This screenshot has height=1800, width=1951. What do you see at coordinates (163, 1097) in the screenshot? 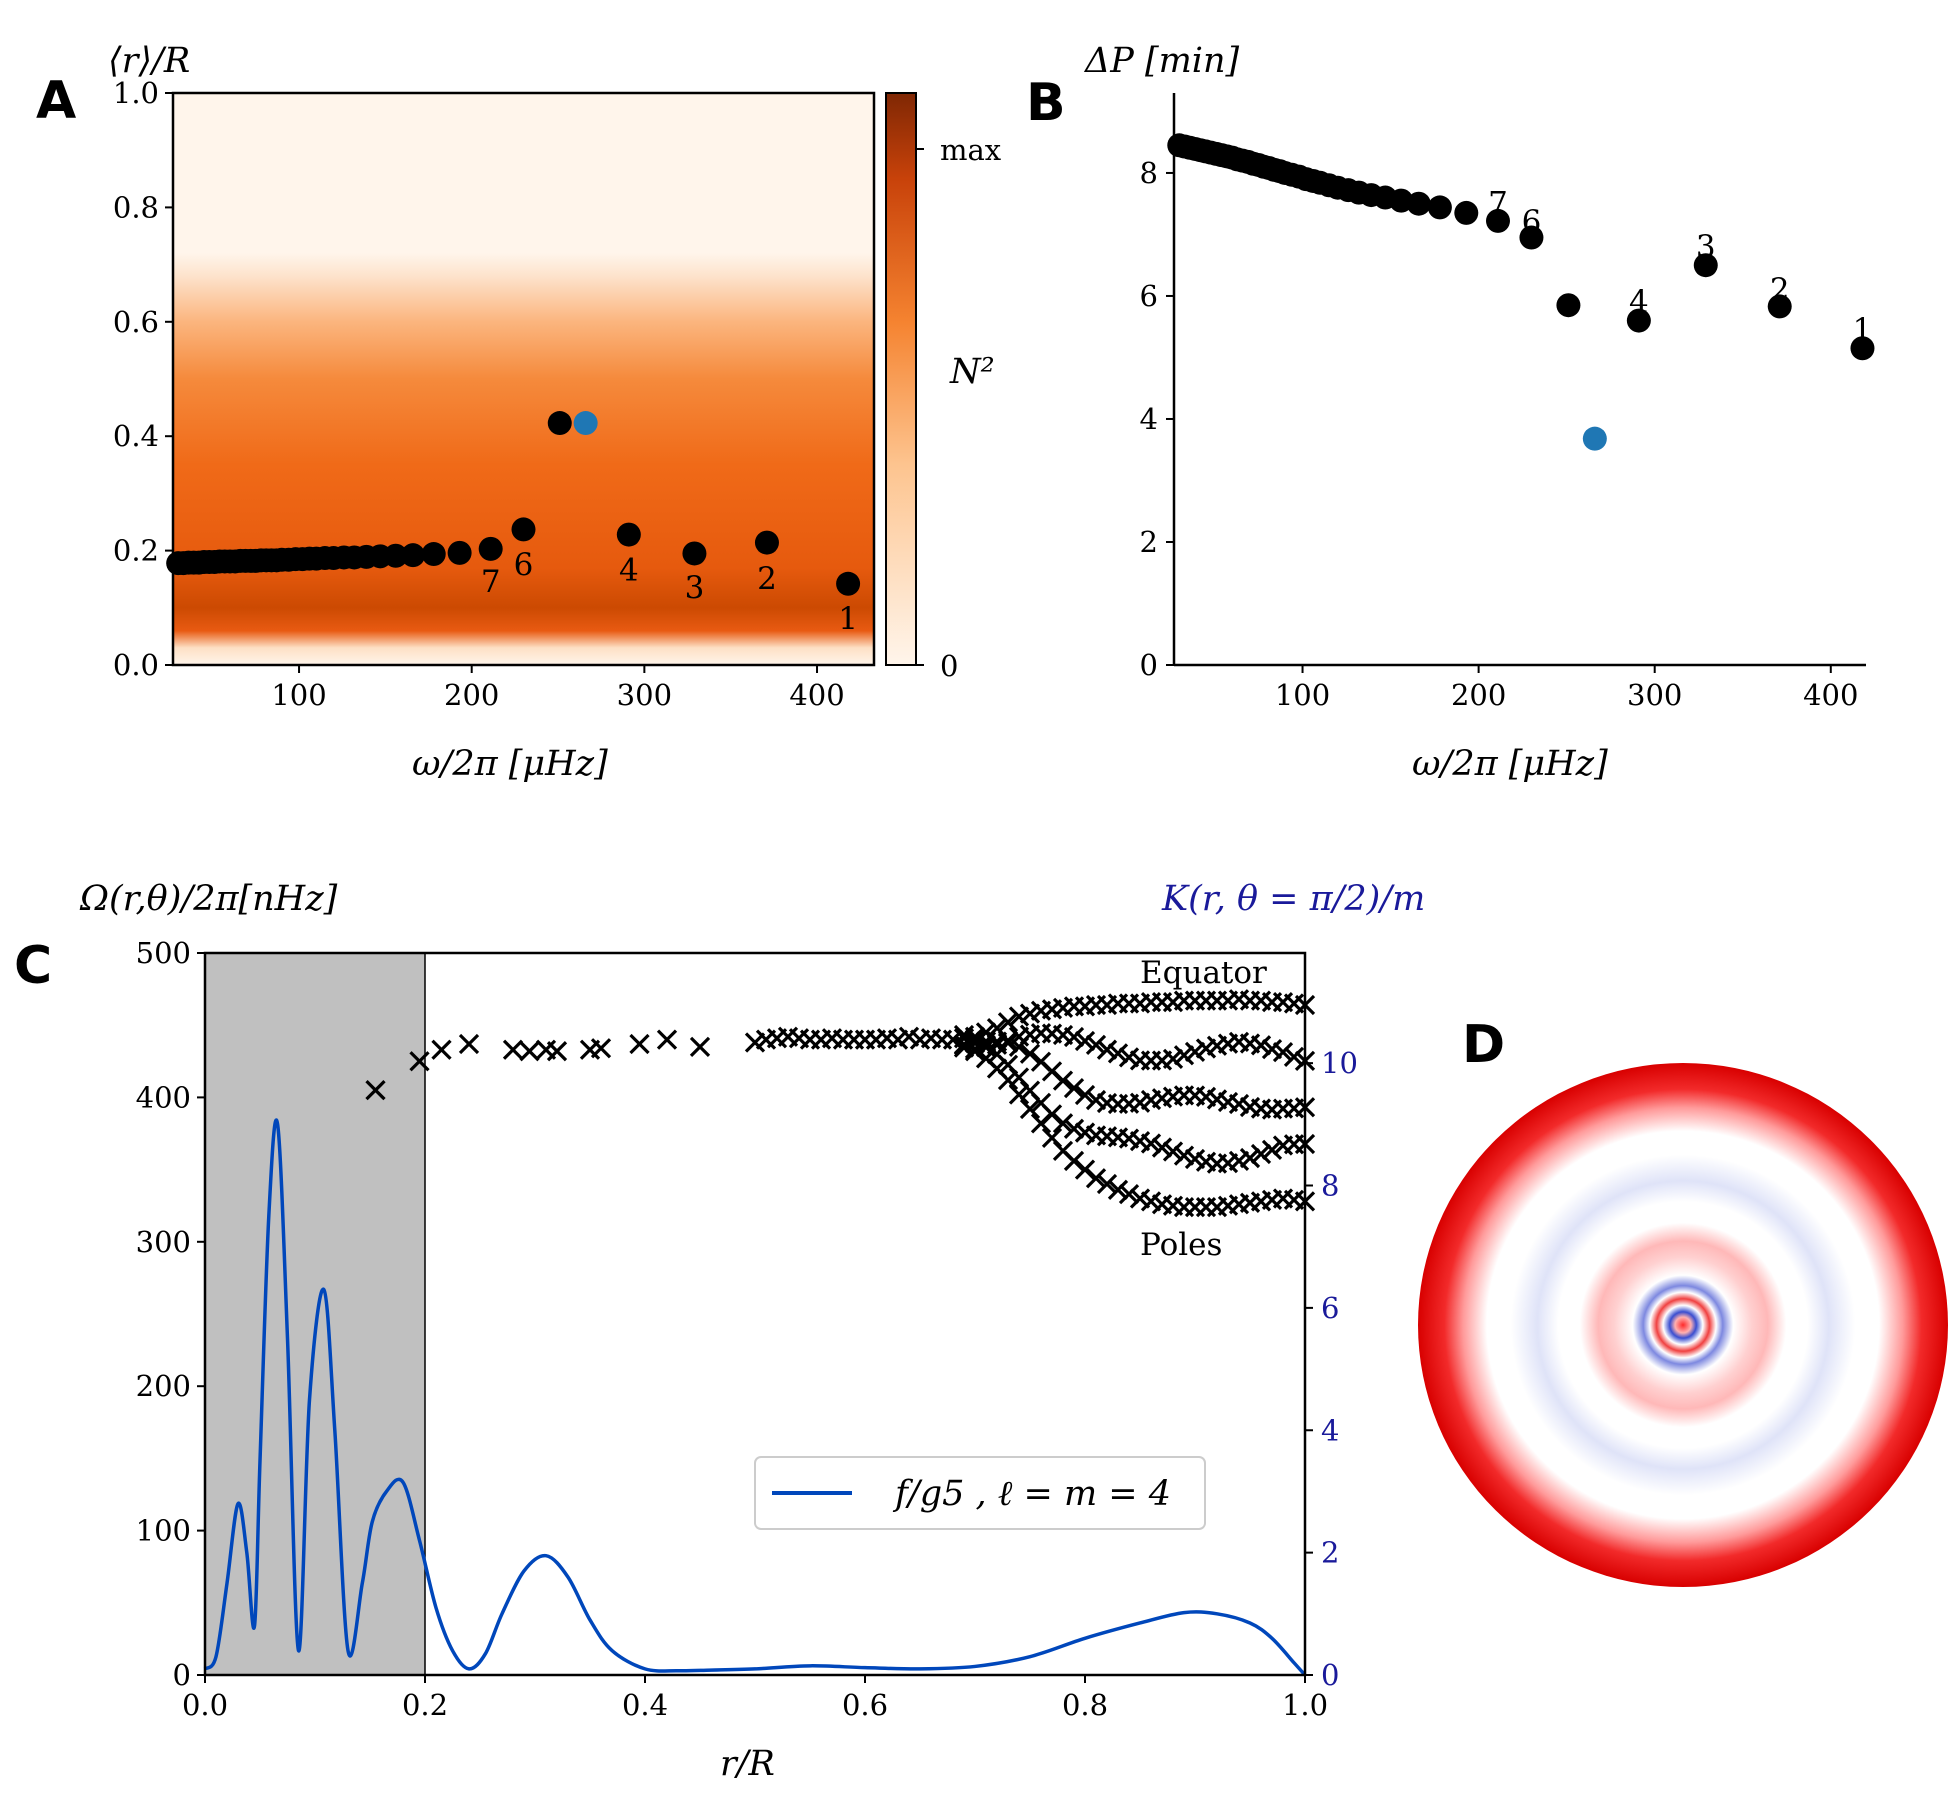
I see `panel-c-ytick-left-label: 400` at bounding box center [163, 1097].